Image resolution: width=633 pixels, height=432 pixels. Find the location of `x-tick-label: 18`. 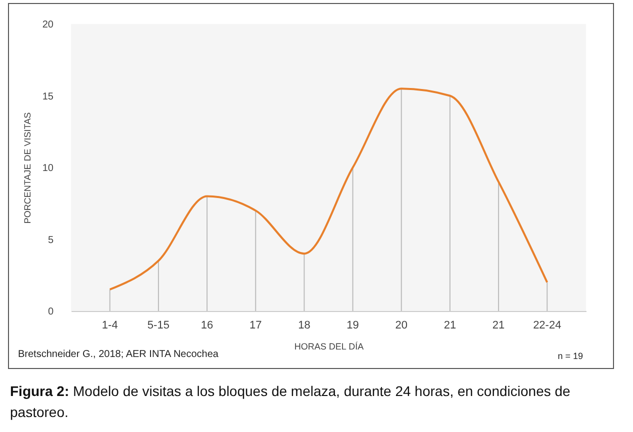

x-tick-label: 18 is located at coordinates (304, 326).